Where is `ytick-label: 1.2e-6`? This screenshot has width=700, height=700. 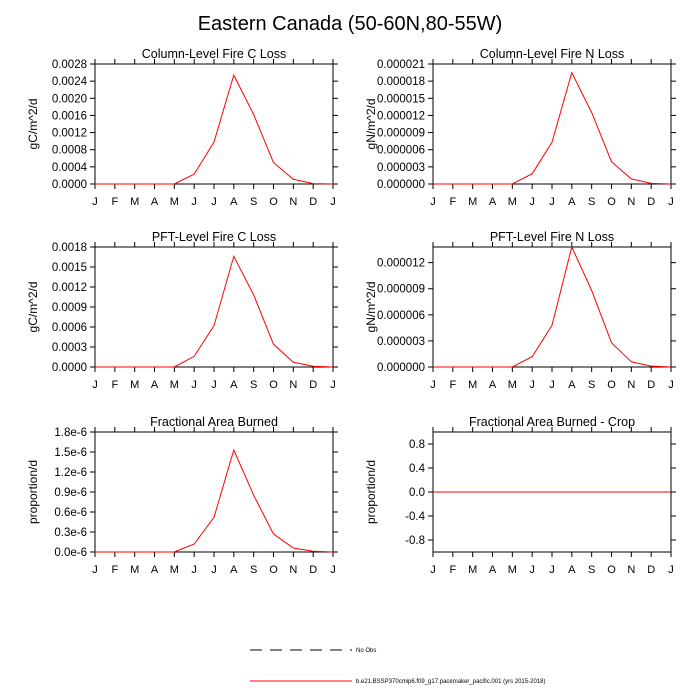 ytick-label: 1.2e-6 is located at coordinates (70, 473).